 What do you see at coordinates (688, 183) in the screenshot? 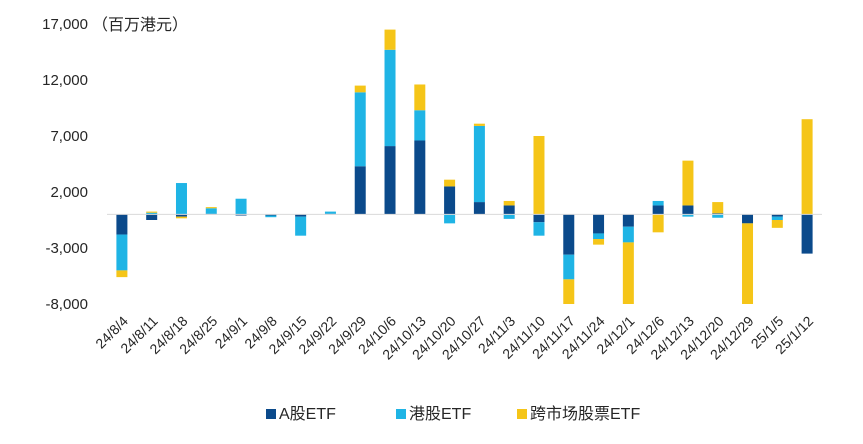
I see `bar-3-24/12/13` at bounding box center [688, 183].